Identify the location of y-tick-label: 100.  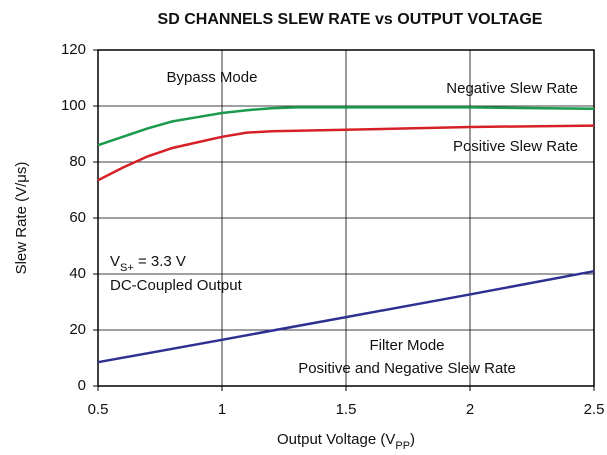
(73, 105).